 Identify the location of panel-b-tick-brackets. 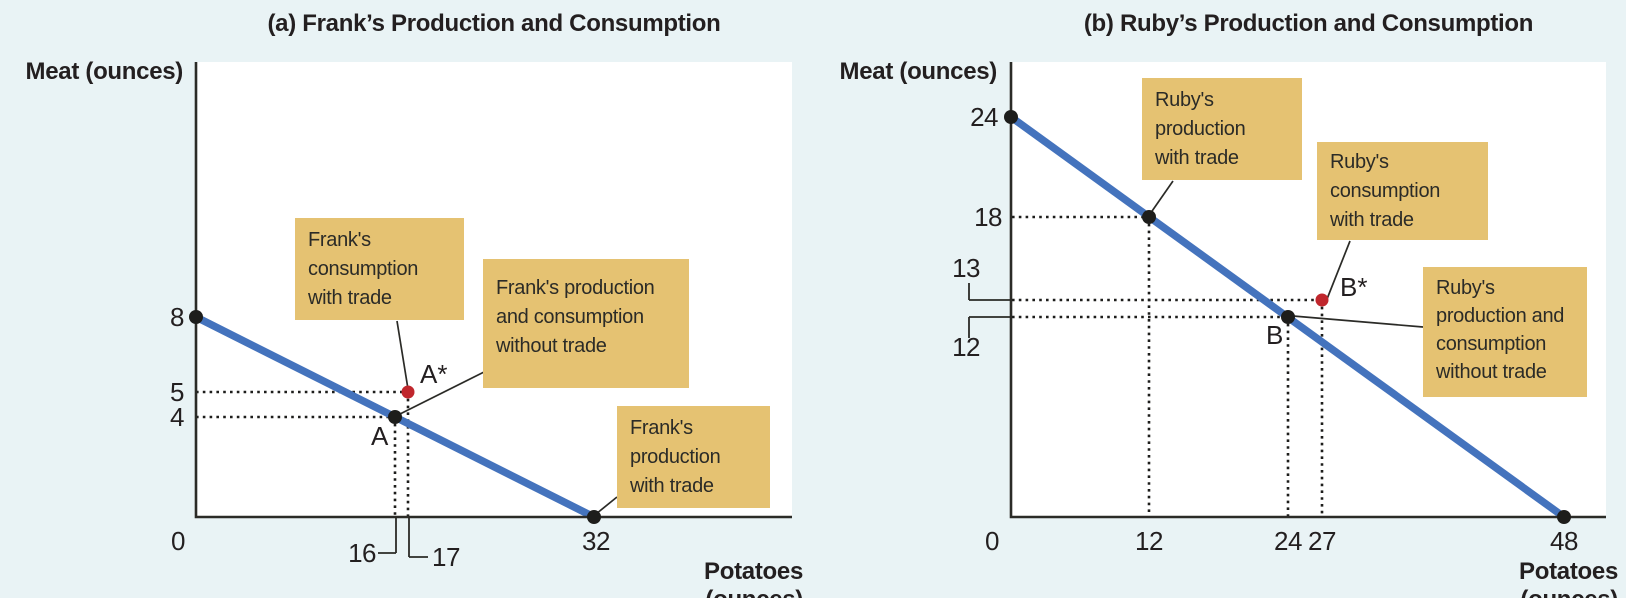
(989, 310).